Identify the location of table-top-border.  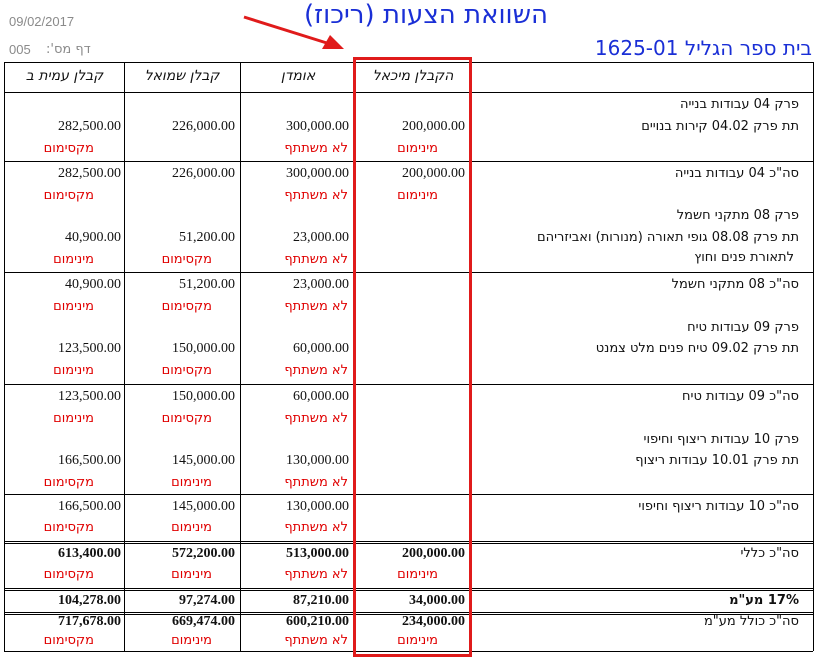
(408, 62).